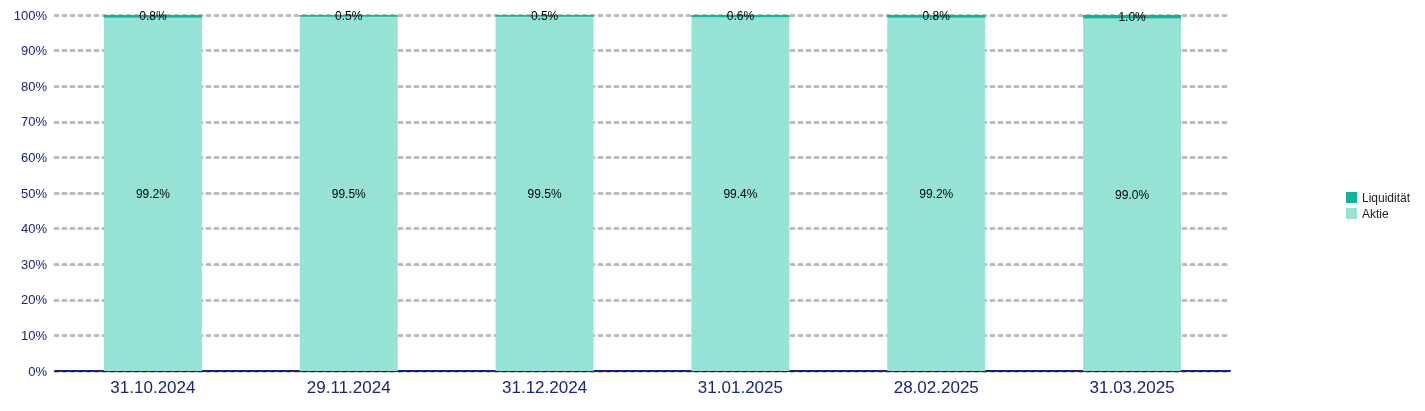  Describe the element at coordinates (740, 194) in the screenshot. I see `data-label: 99.4%` at that location.